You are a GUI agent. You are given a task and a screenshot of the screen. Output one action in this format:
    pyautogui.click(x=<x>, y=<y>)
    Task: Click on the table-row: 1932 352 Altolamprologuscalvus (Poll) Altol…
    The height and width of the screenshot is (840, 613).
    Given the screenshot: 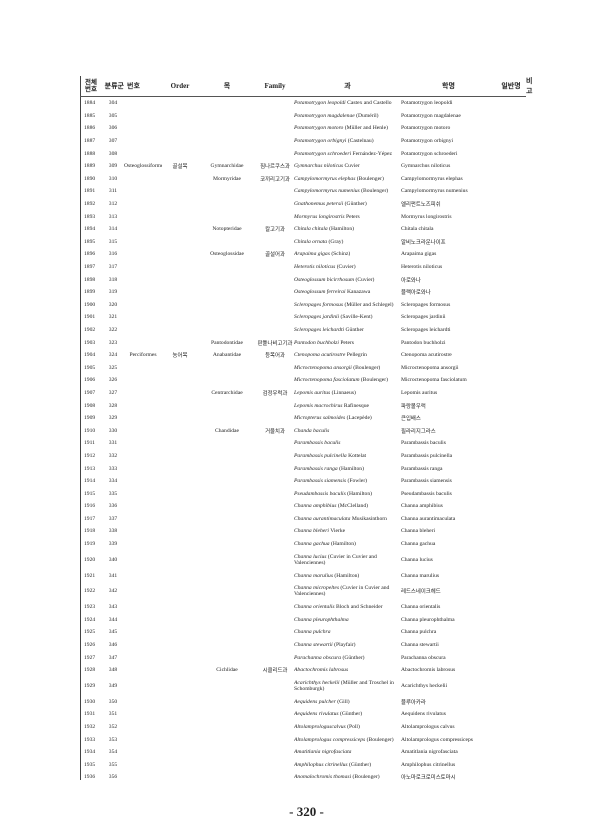 What is the action you would take?
    pyautogui.click(x=303, y=727)
    